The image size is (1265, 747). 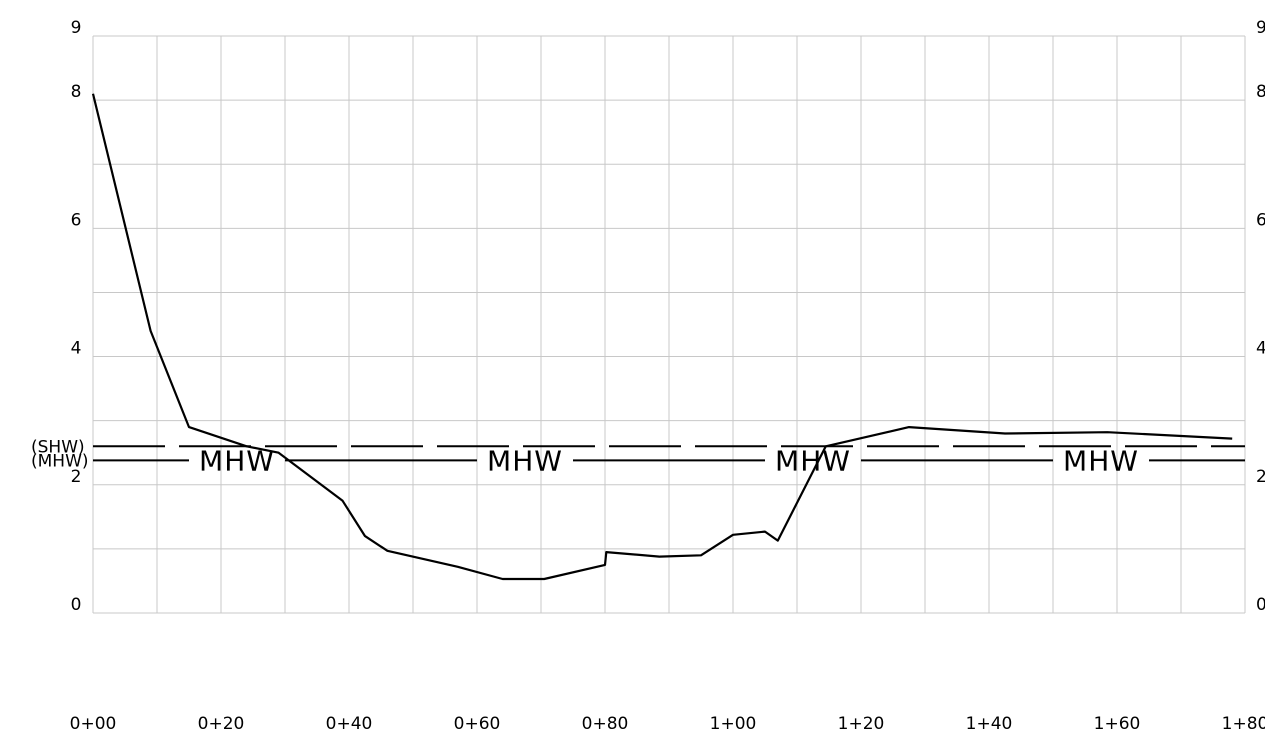 What do you see at coordinates (638, 457) in the screenshot?
I see `reference-lines: (SHW)(MHW) MHW MHW MHW MHW` at bounding box center [638, 457].